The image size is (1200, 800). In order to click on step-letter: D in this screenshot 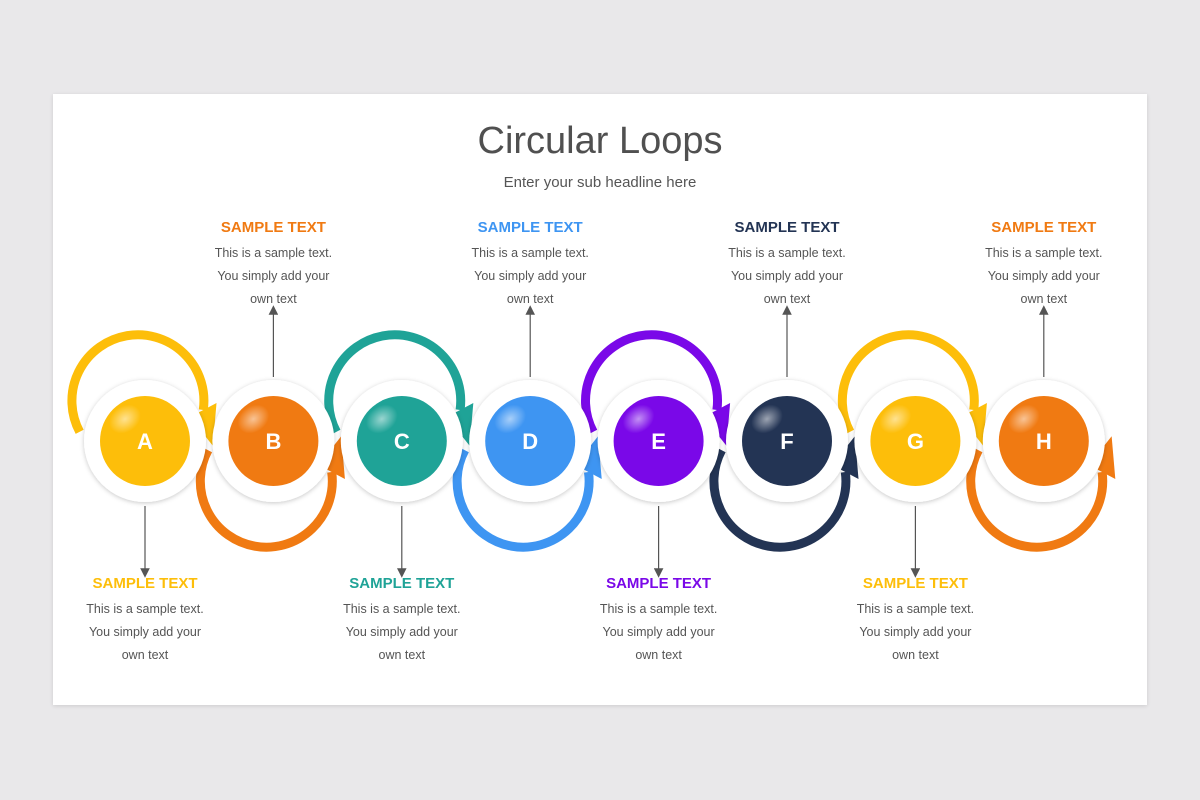, I will do `click(530, 441)`.